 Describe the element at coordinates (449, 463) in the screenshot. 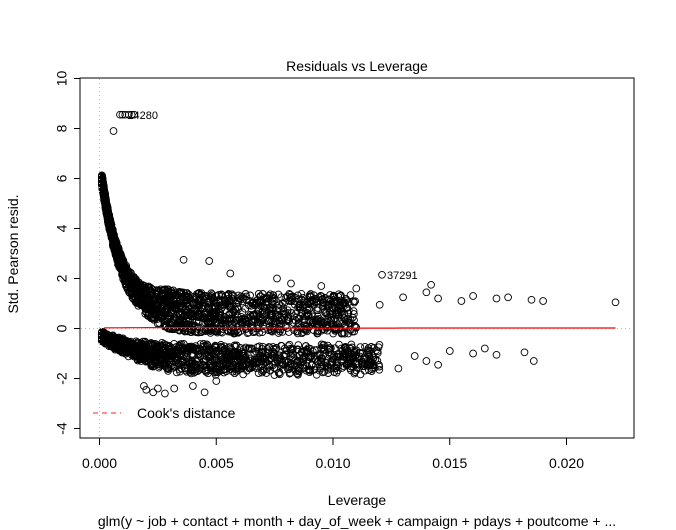

I see `x-tick-label: 0.015` at that location.